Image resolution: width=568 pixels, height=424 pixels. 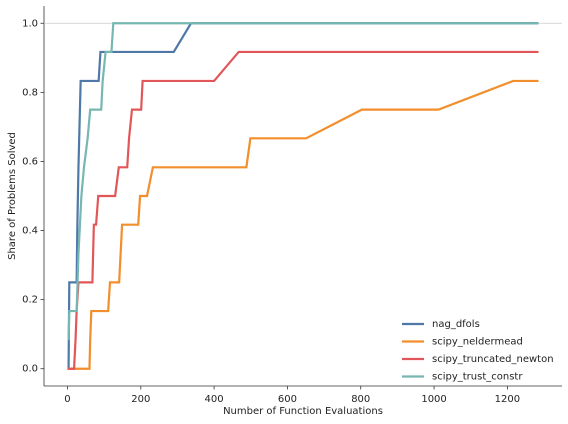 What do you see at coordinates (433, 399) in the screenshot?
I see `x-tick-label: 1000` at bounding box center [433, 399].